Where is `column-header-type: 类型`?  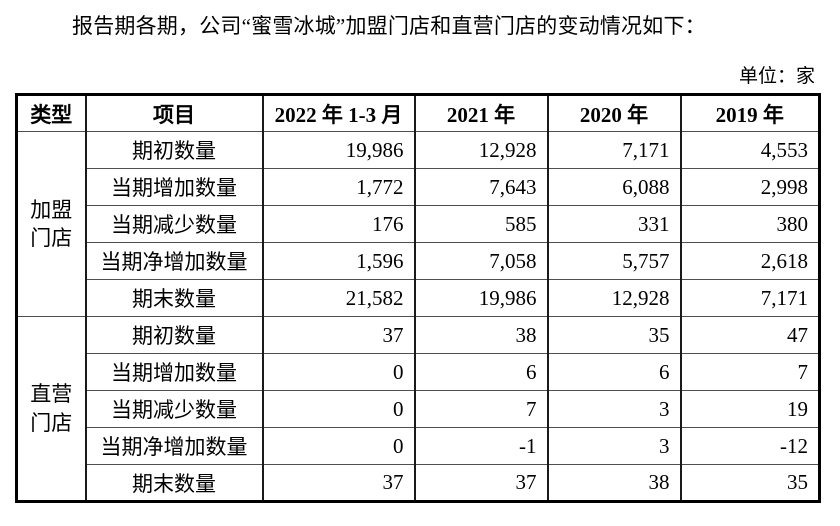
column-header-type: 类型 is located at coordinates (51, 113).